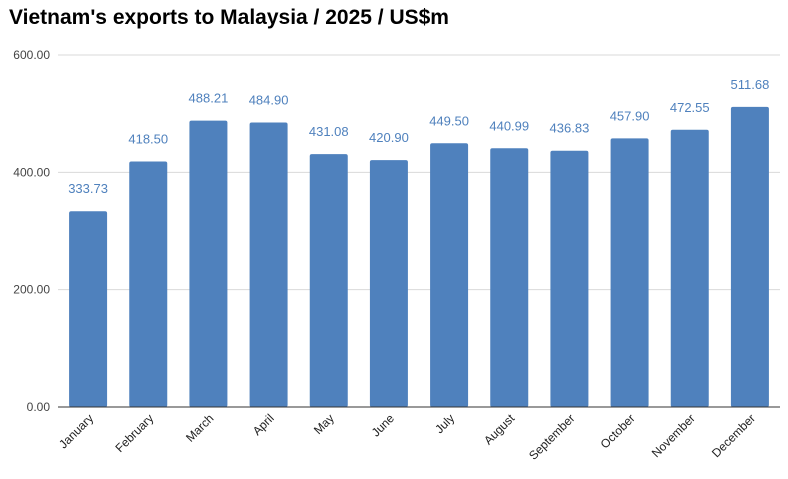 This screenshot has width=788, height=479. I want to click on x-tick-label: August, so click(499, 429).